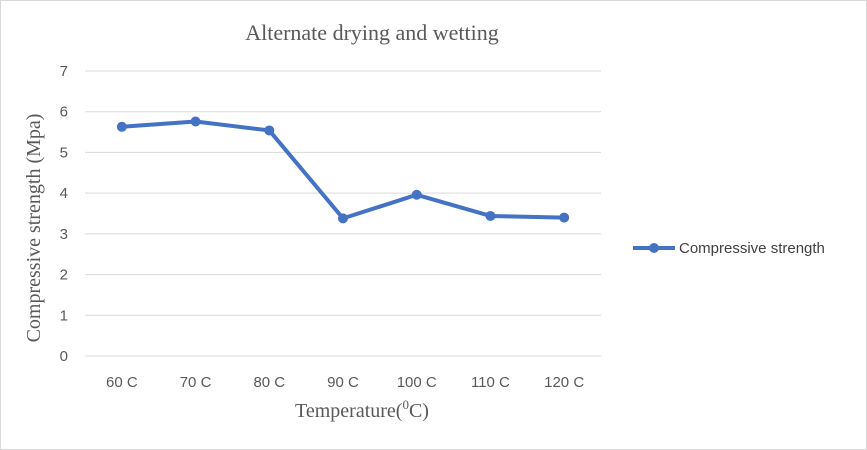  What do you see at coordinates (64, 315) in the screenshot?
I see `y-tick-label: 1` at bounding box center [64, 315].